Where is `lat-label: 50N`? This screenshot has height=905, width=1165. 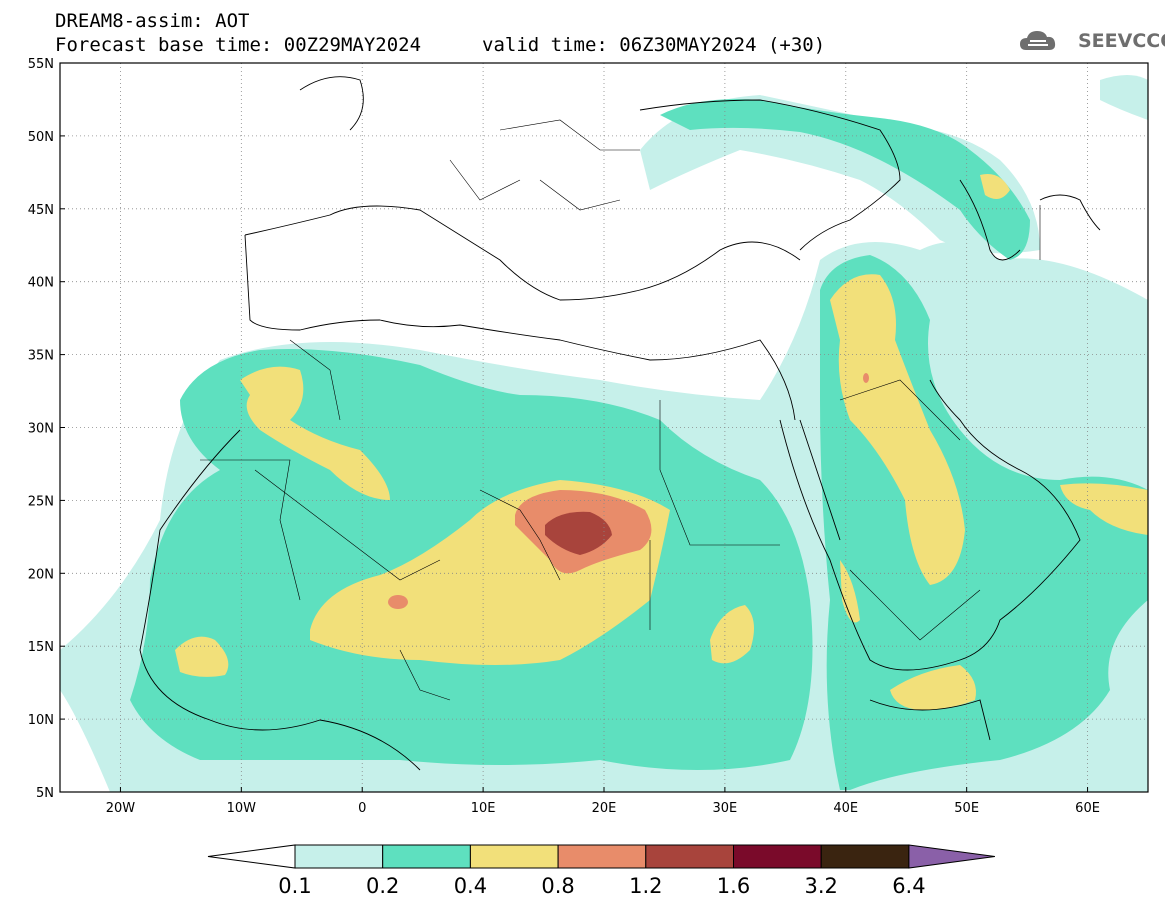 lat-label: 50N is located at coordinates (41, 137).